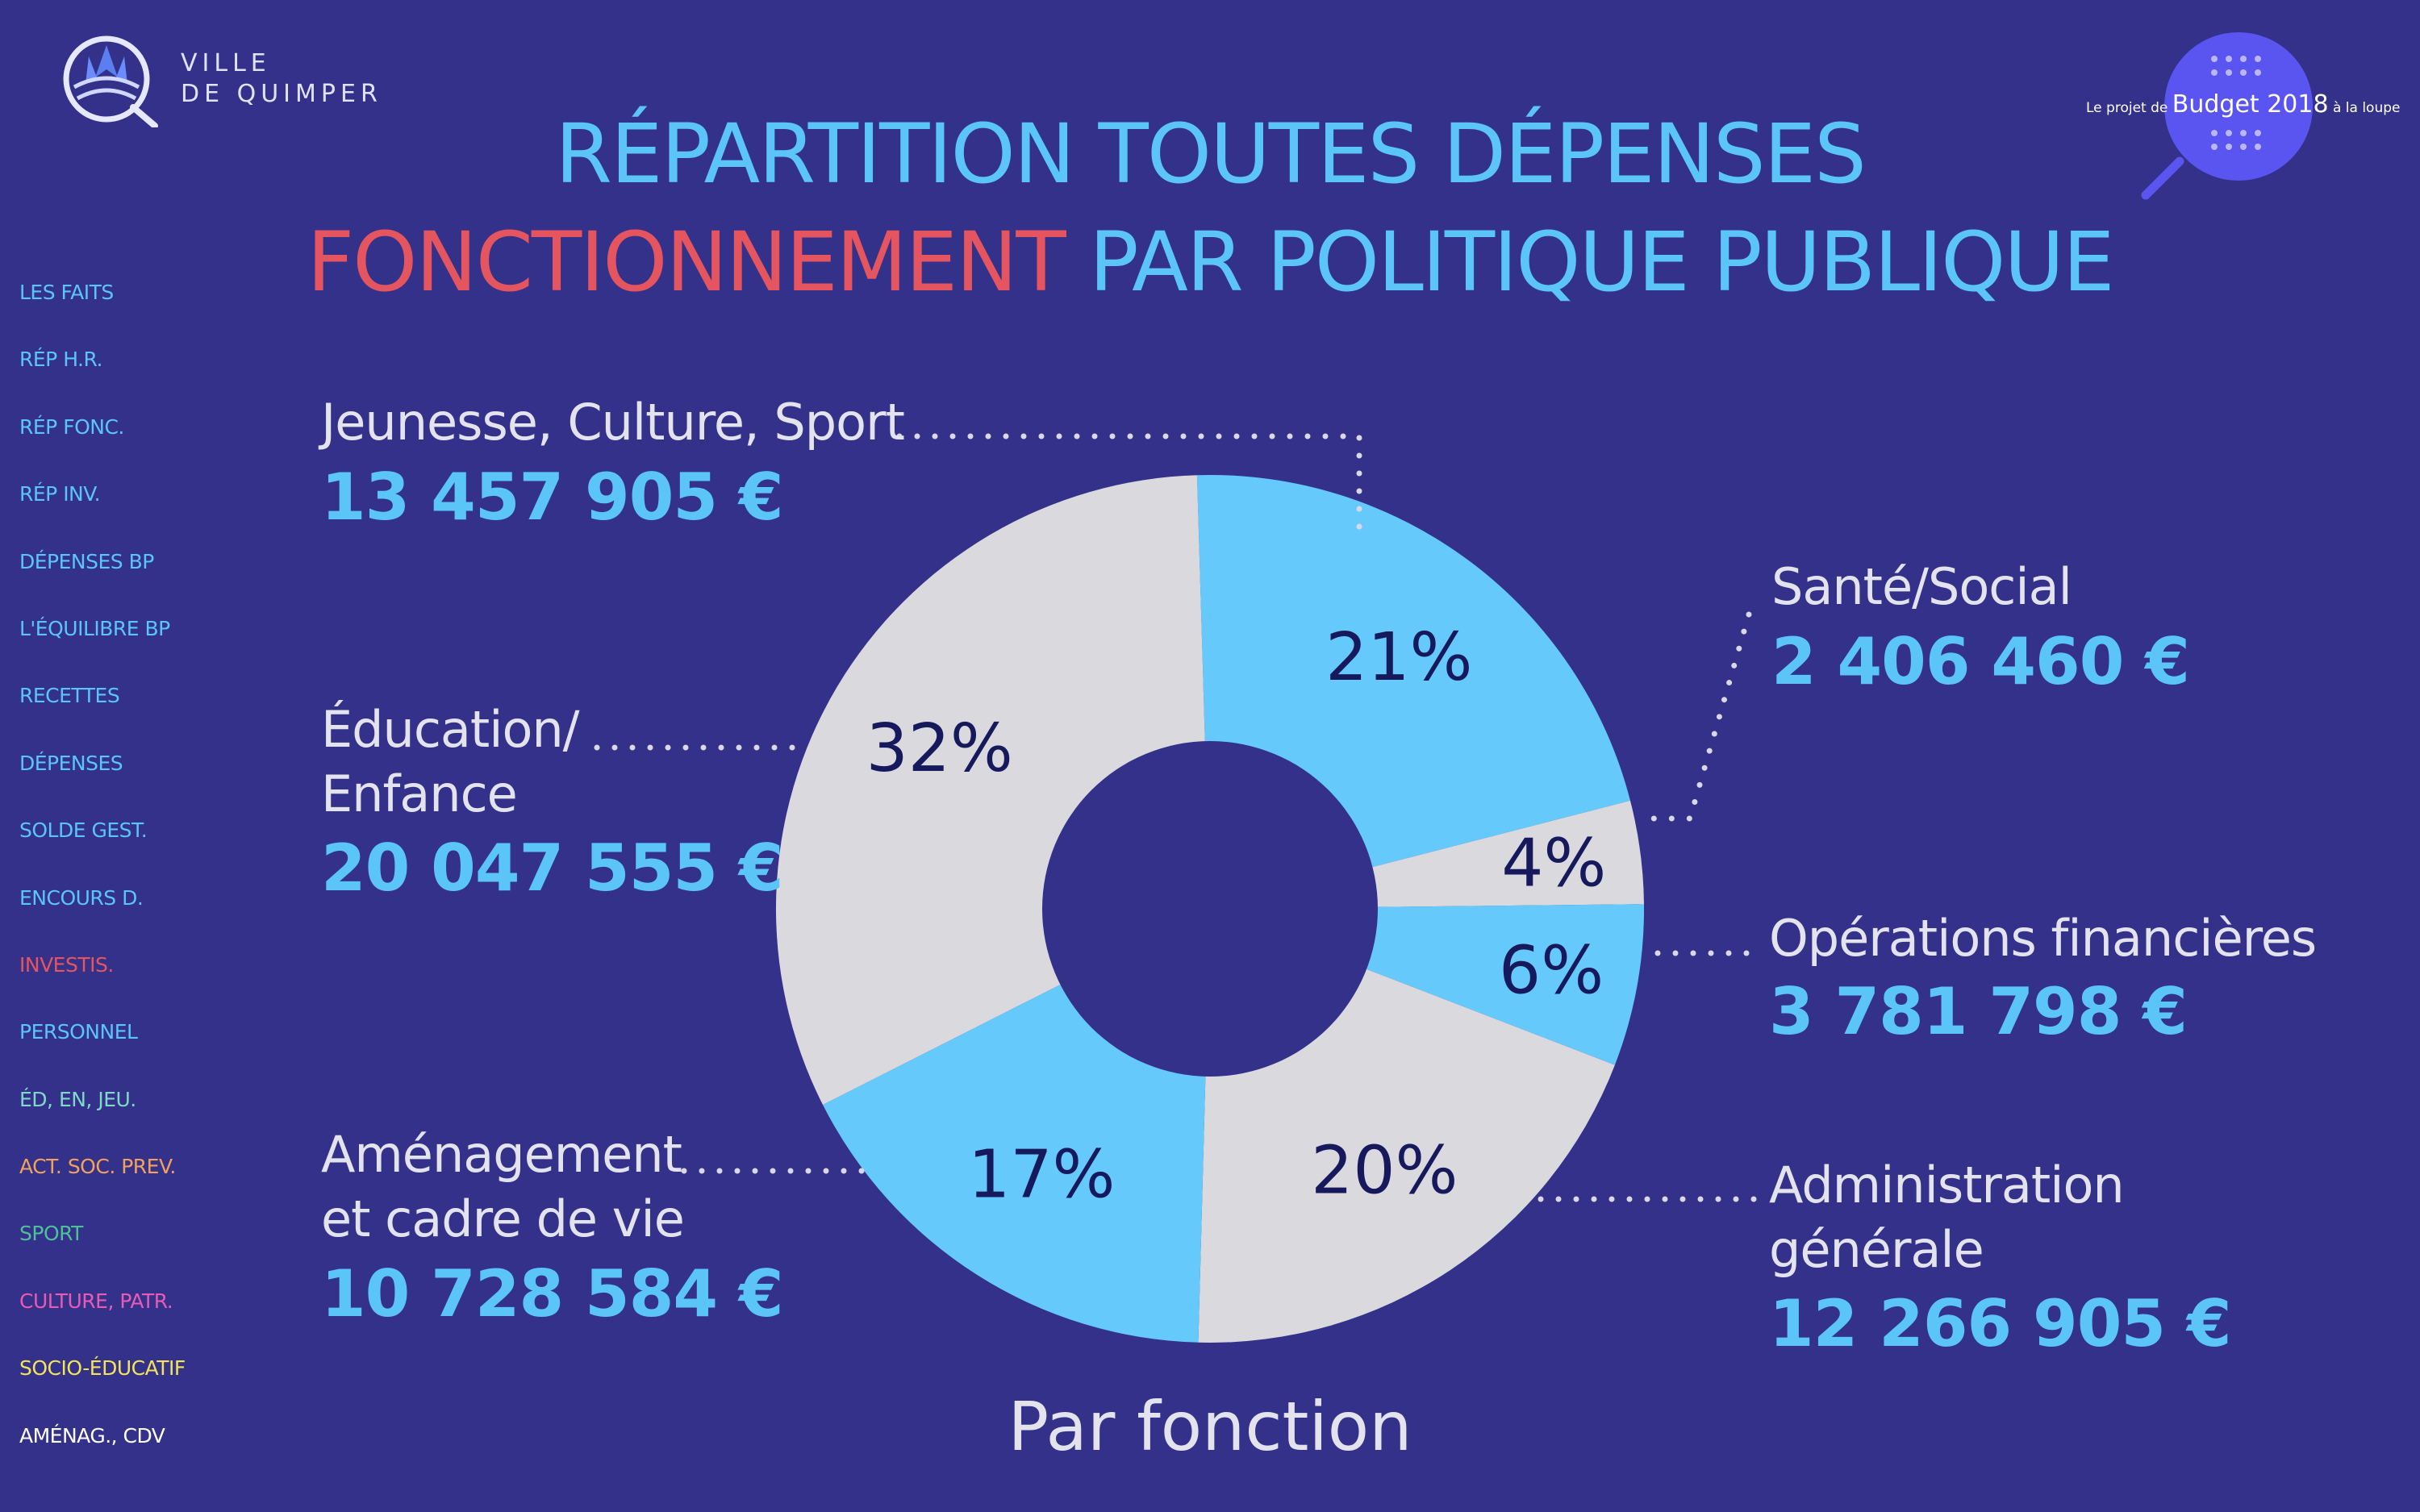  I want to click on sidebar-item-rep-hr: RÉP H.R., so click(60, 360).